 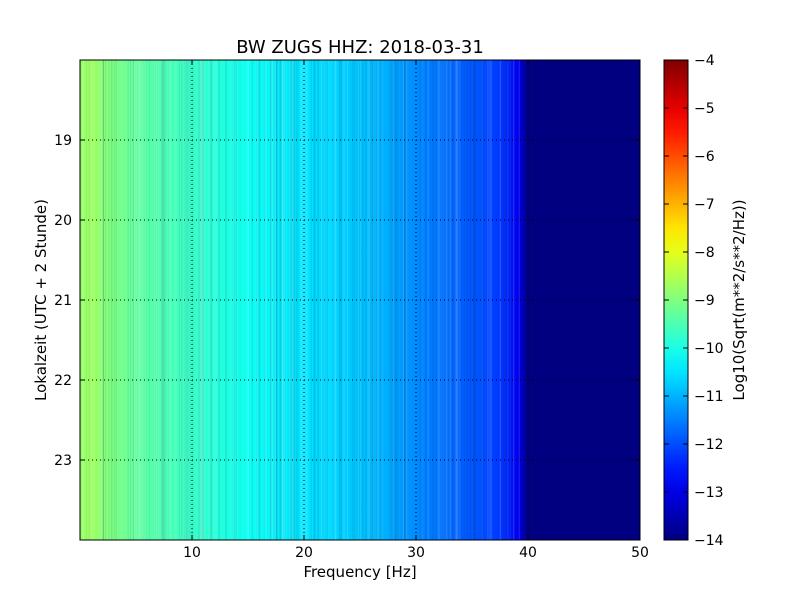 What do you see at coordinates (63, 301) in the screenshot?
I see `y-tick-label: 21` at bounding box center [63, 301].